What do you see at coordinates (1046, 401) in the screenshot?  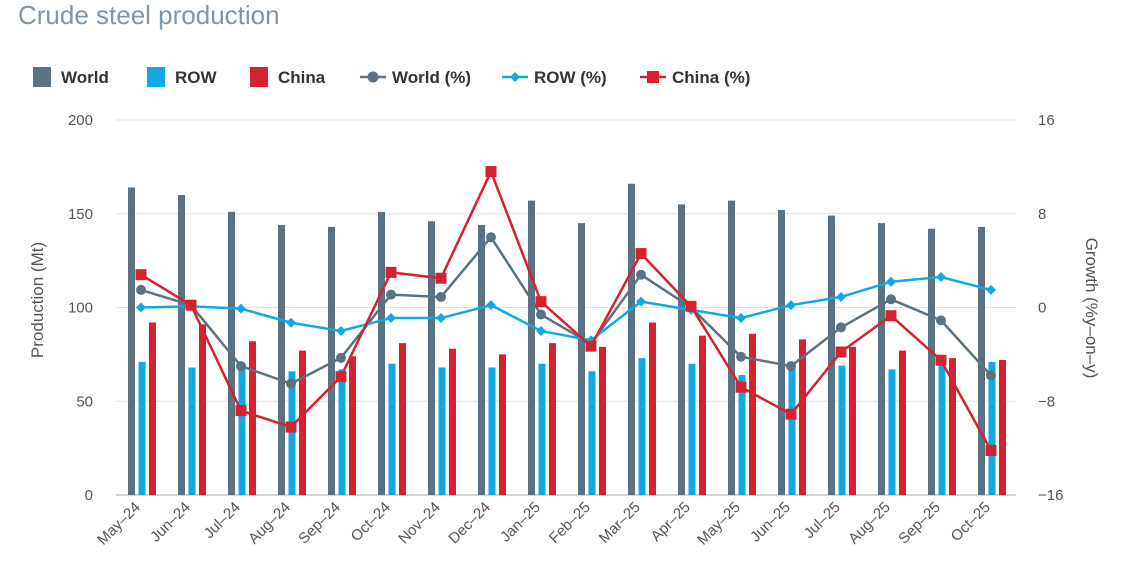 I see `y2-tick-label: −8` at bounding box center [1046, 401].